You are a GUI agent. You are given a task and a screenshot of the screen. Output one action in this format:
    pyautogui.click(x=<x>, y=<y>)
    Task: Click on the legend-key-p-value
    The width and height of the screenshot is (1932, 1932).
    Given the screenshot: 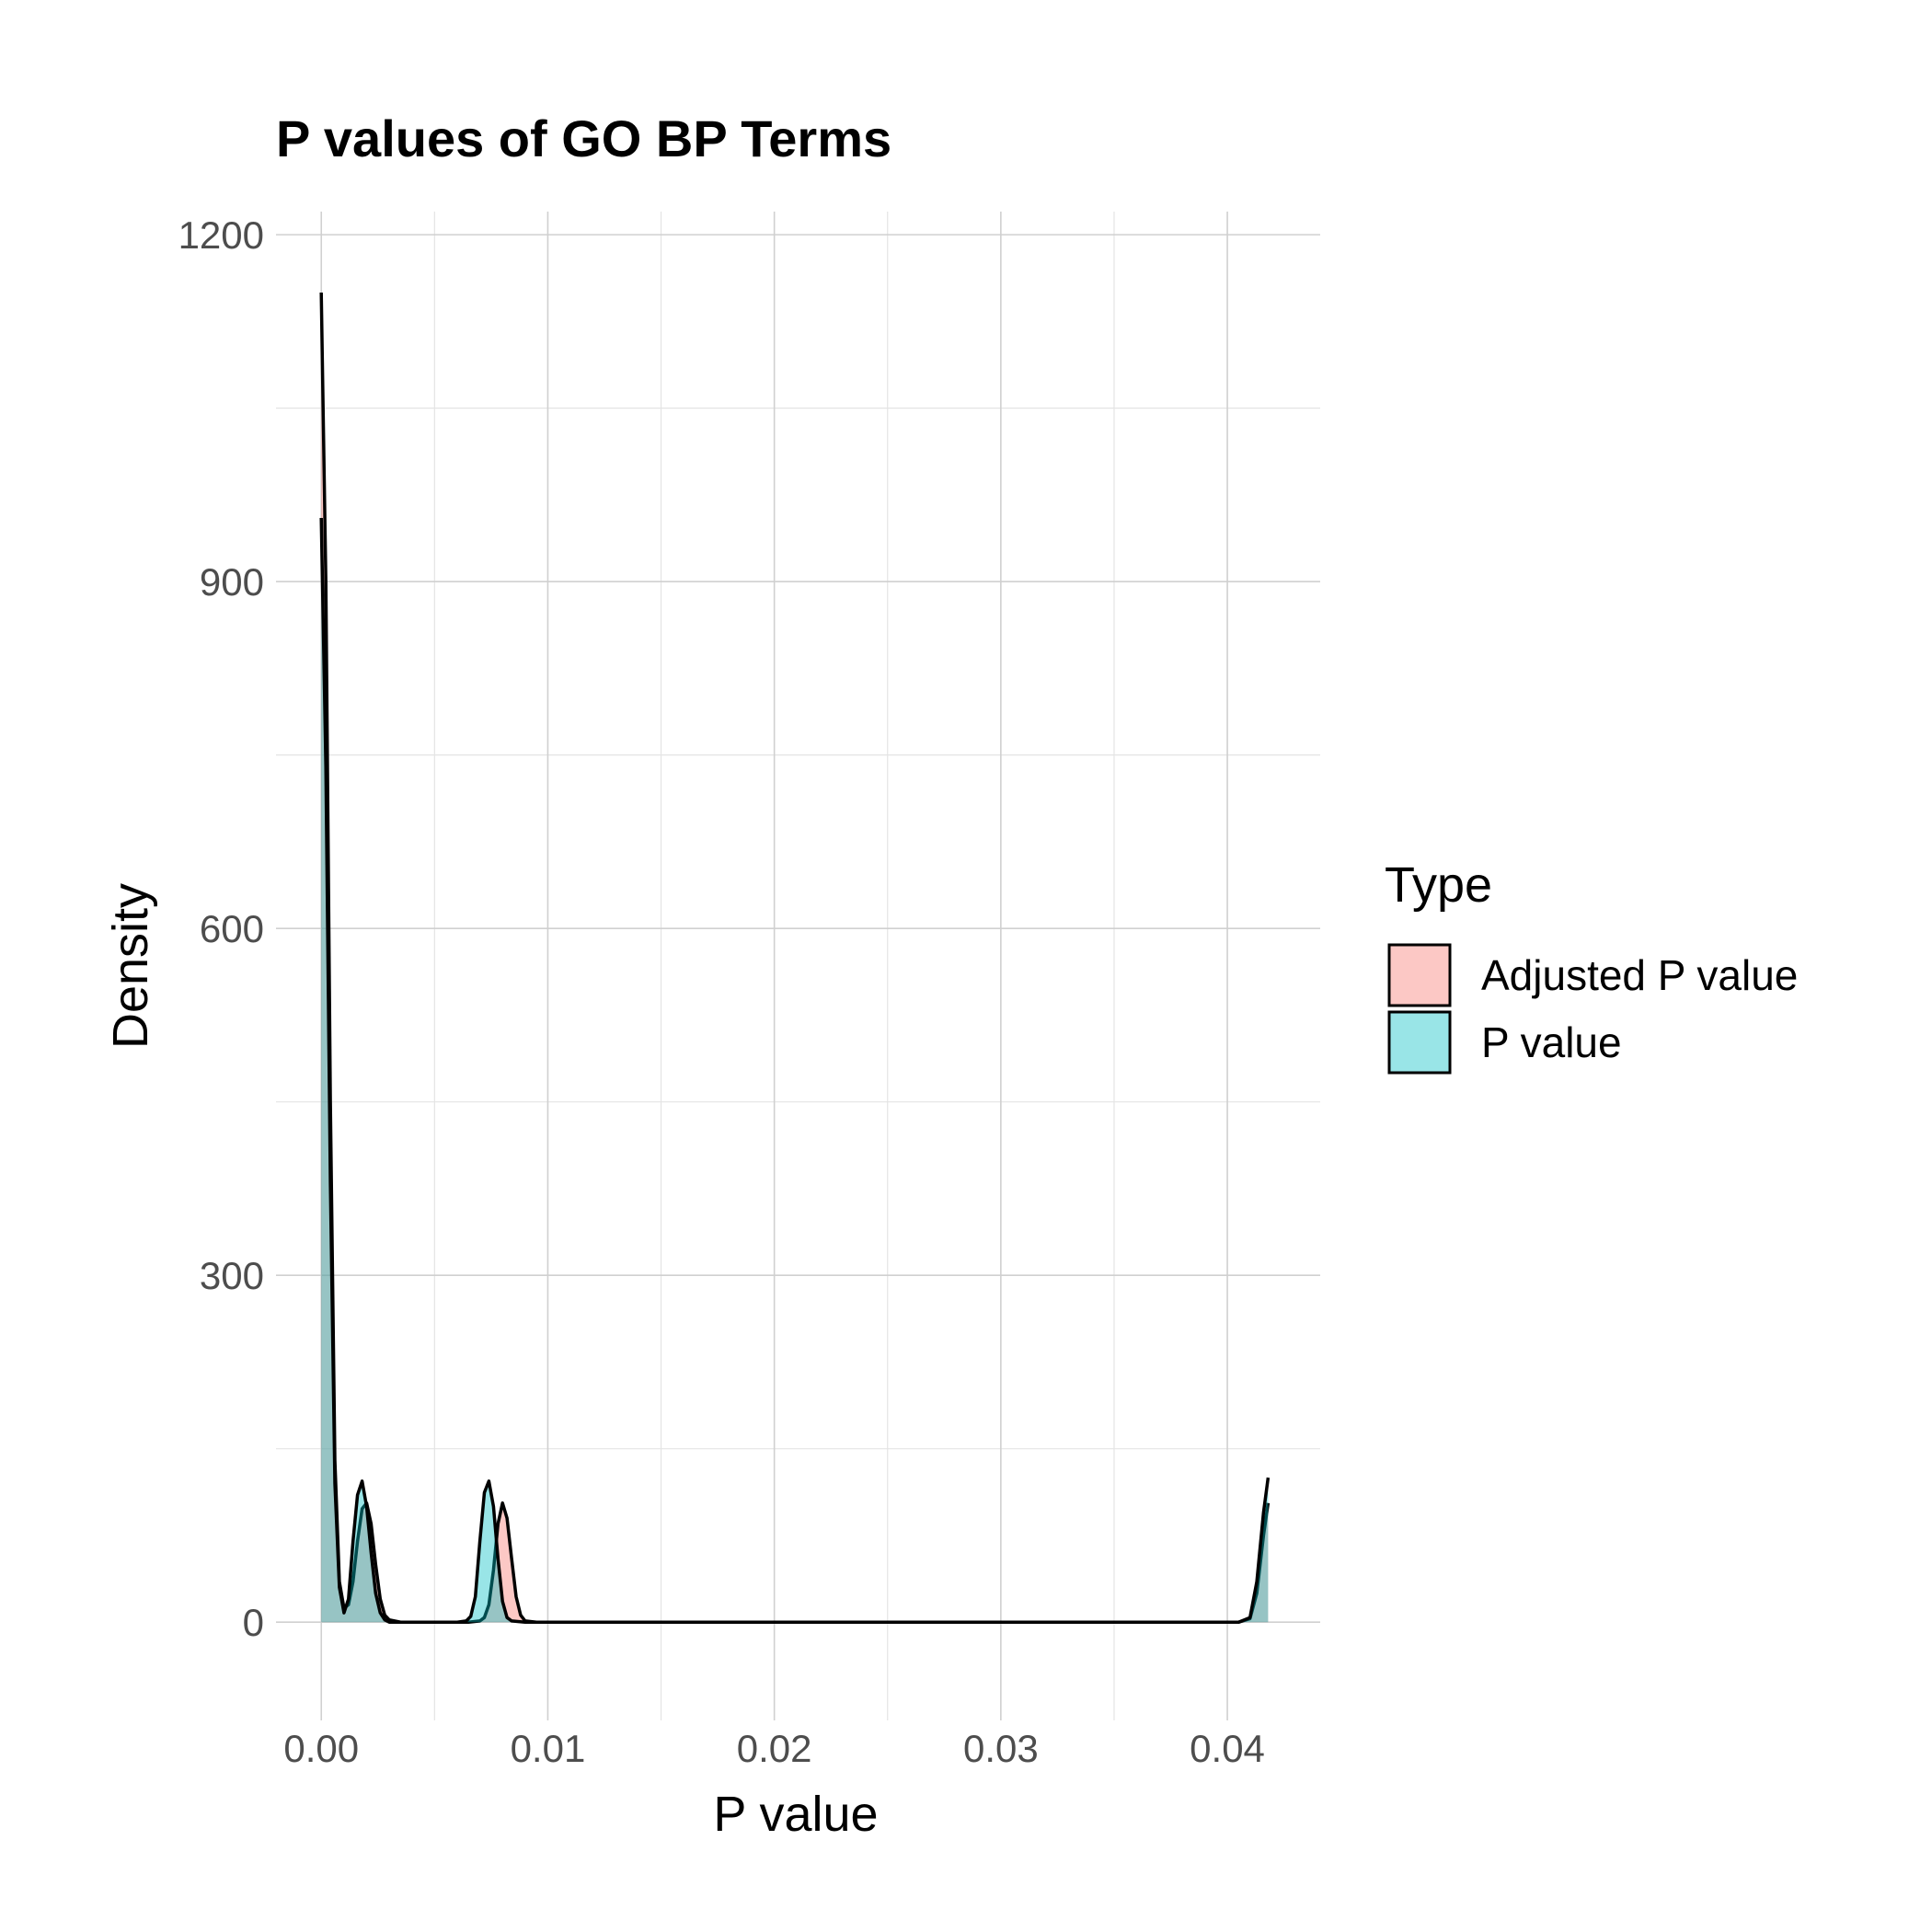 What is the action you would take?
    pyautogui.click(x=1419, y=1042)
    